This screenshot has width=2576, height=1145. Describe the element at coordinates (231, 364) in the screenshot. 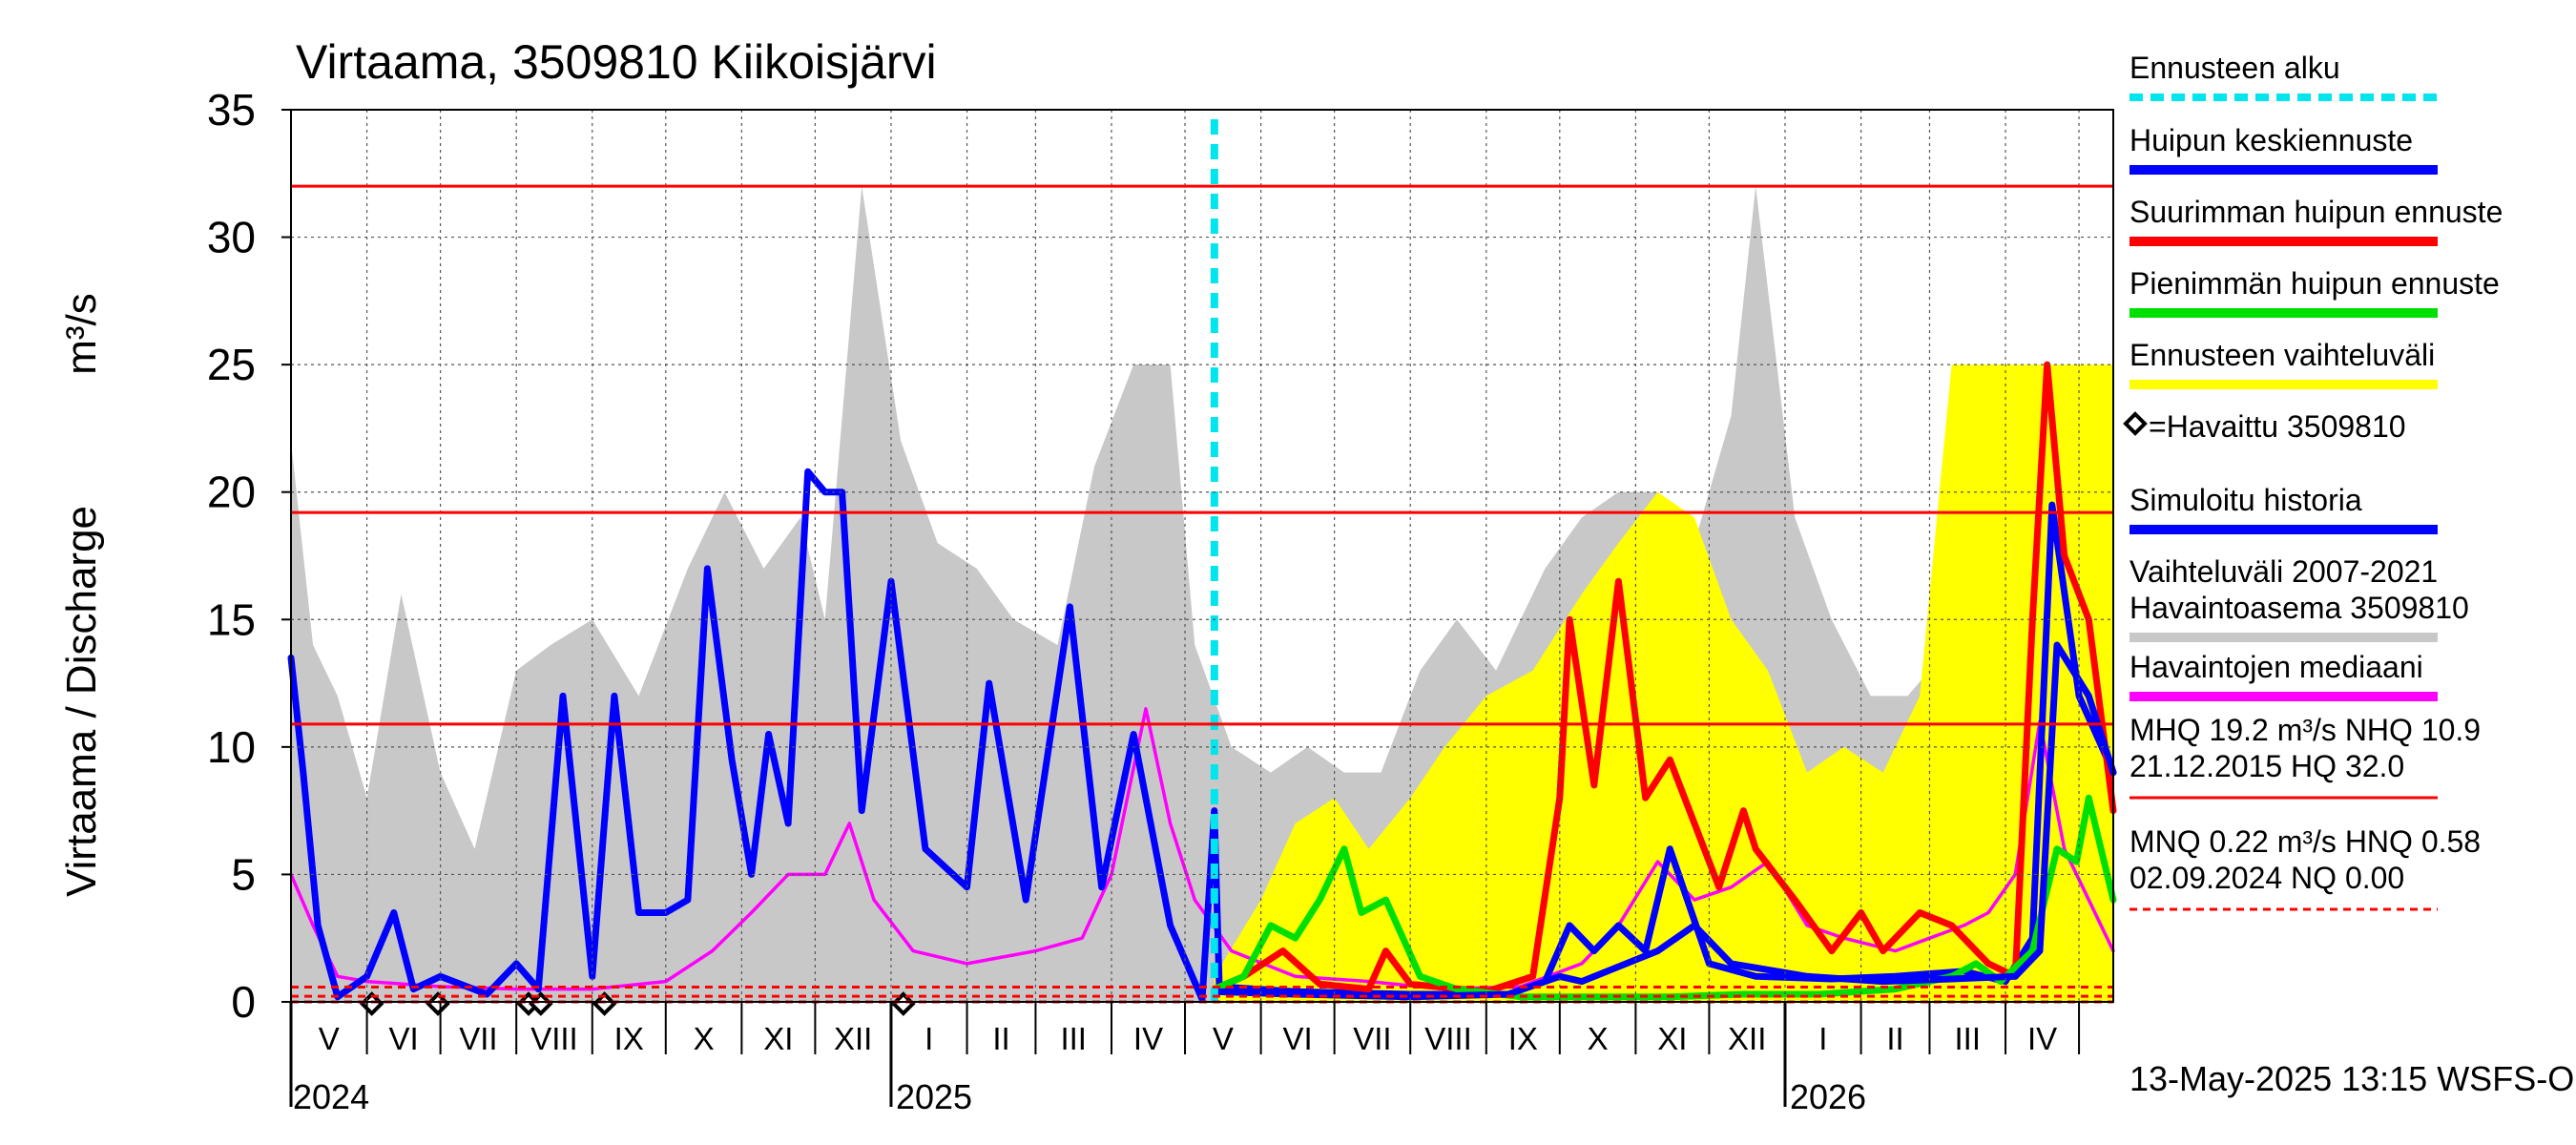

I see `y-tick-label: 25` at that location.